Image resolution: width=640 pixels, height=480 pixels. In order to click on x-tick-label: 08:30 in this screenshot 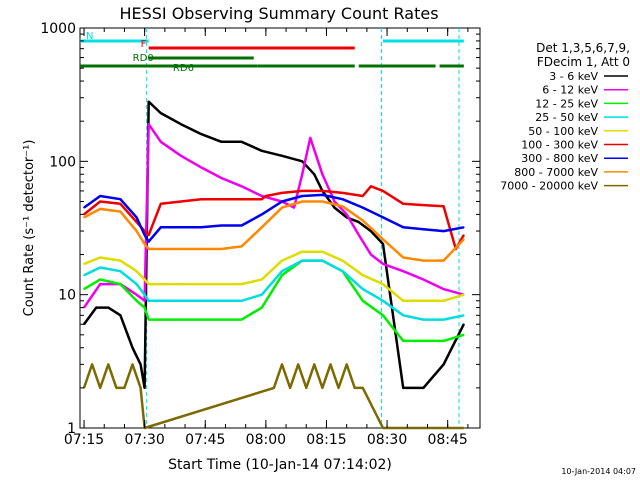, I will do `click(387, 440)`.